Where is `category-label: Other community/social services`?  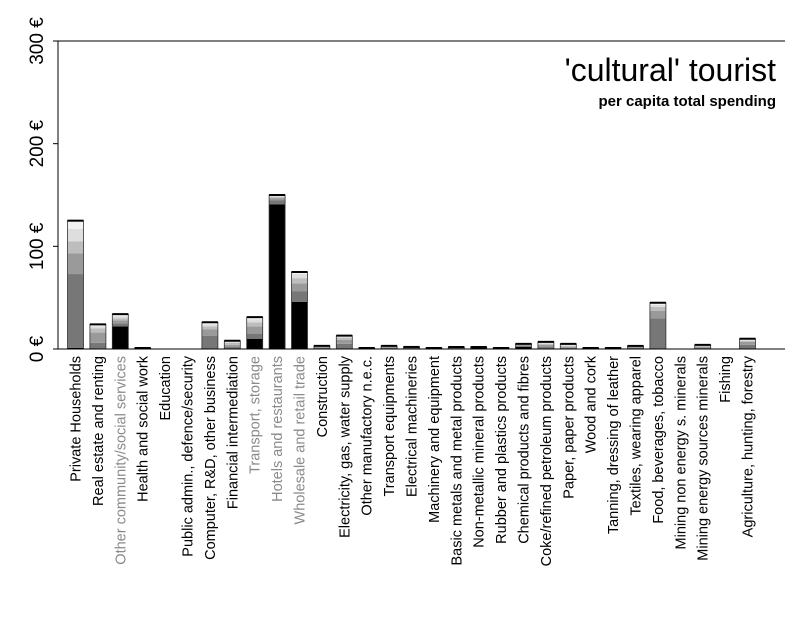 category-label: Other community/social services is located at coordinates (121, 460).